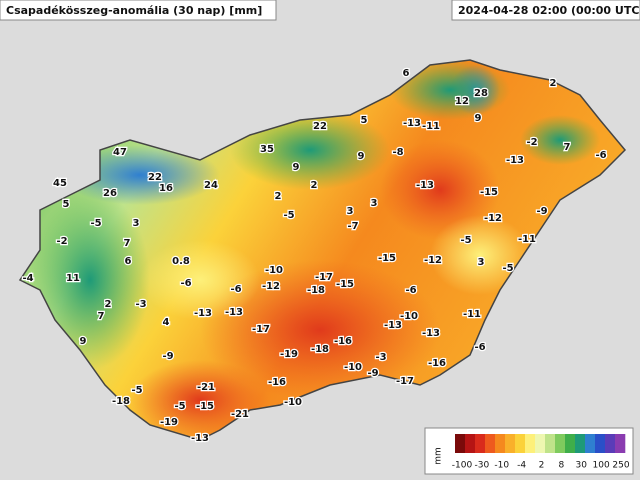 Image resolution: width=640 pixels, height=480 pixels. Describe the element at coordinates (620, 466) in the screenshot. I see `legend-tick-label: 250` at that location.